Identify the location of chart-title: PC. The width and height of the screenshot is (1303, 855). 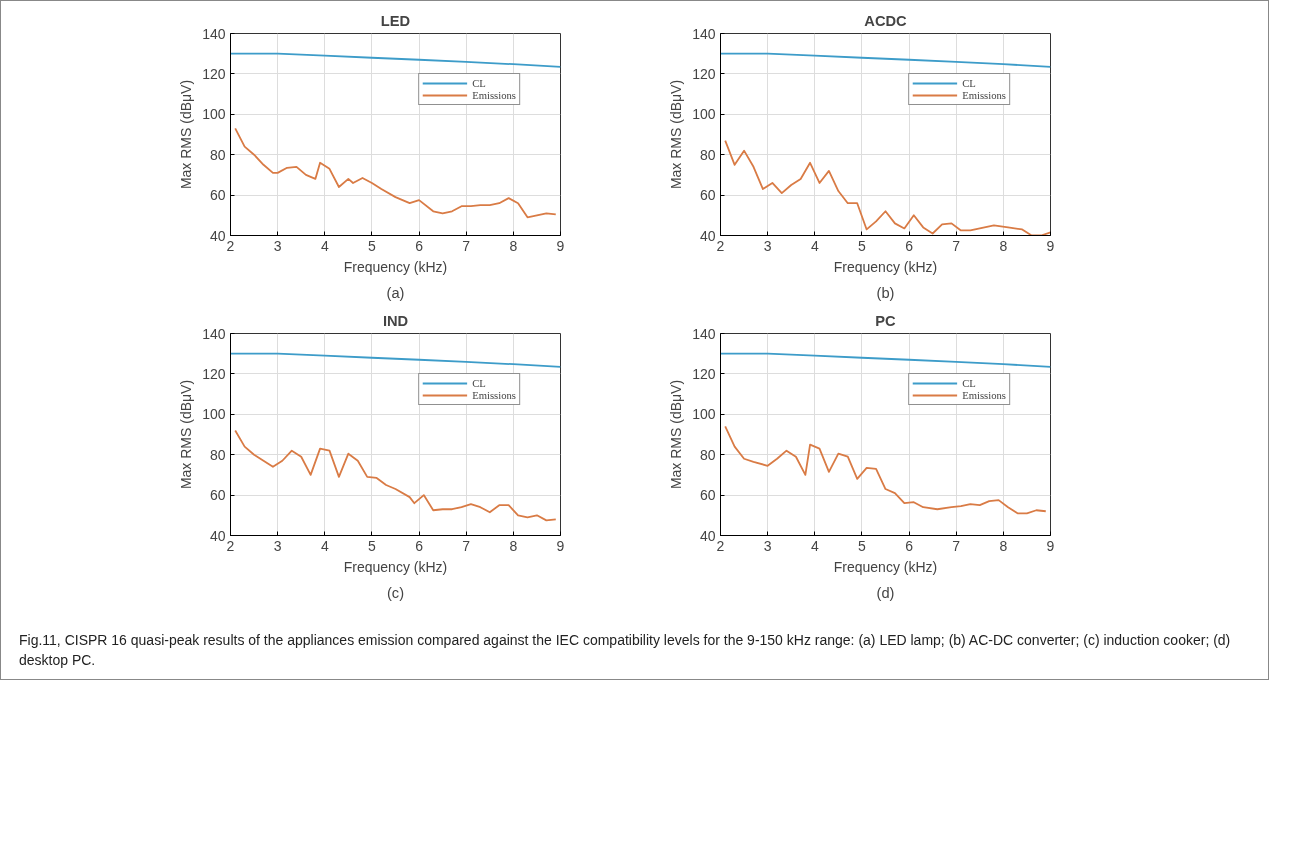
(886, 320).